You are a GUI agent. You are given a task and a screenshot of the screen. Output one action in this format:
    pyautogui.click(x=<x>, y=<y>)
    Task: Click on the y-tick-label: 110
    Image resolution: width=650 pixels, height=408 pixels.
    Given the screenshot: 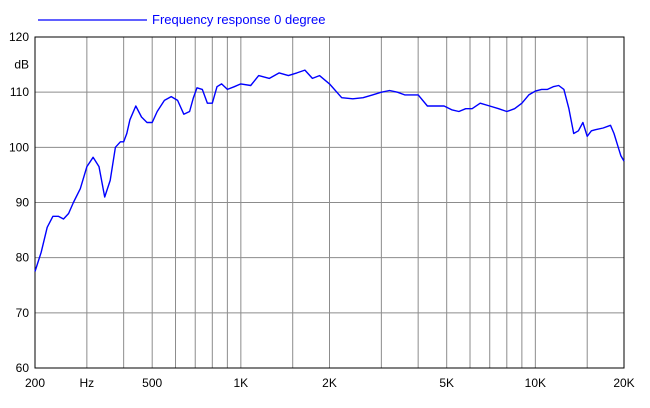 What is the action you would take?
    pyautogui.click(x=19, y=92)
    